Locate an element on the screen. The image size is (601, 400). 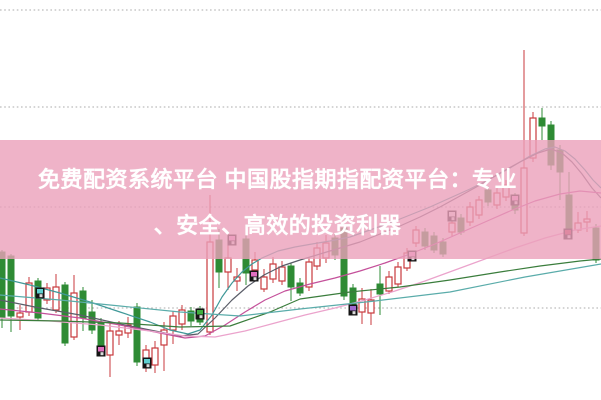
ma-slow-teal is located at coordinates (300, 290).